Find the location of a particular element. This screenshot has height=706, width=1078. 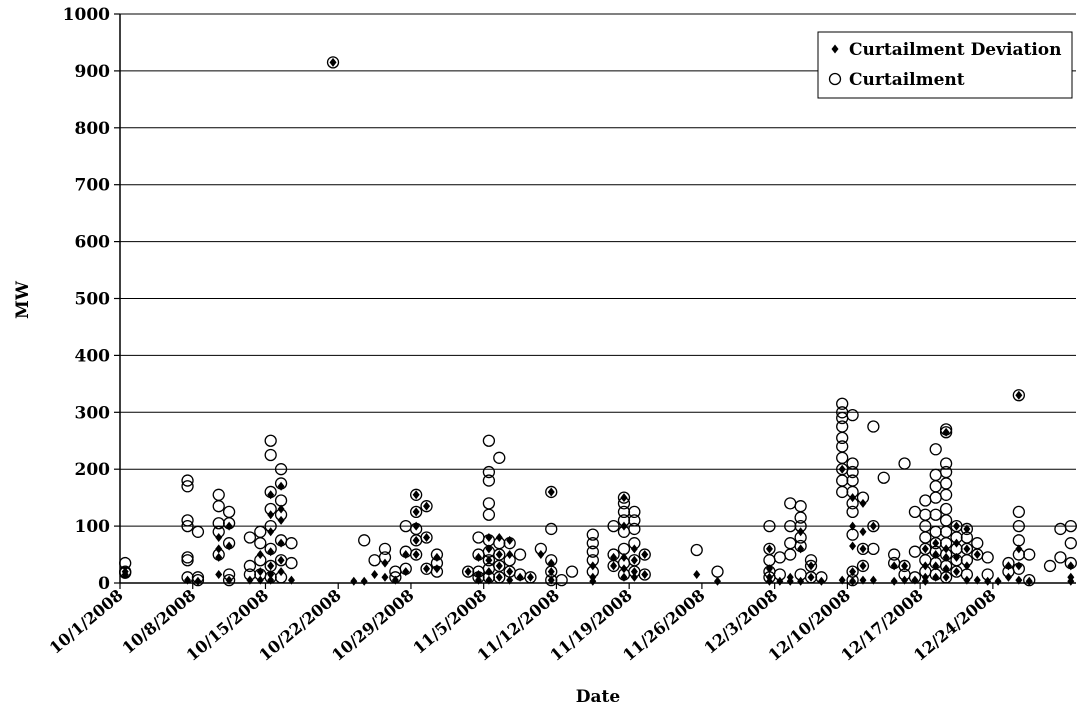

y-tick-label: 800 is located at coordinates (93, 129).